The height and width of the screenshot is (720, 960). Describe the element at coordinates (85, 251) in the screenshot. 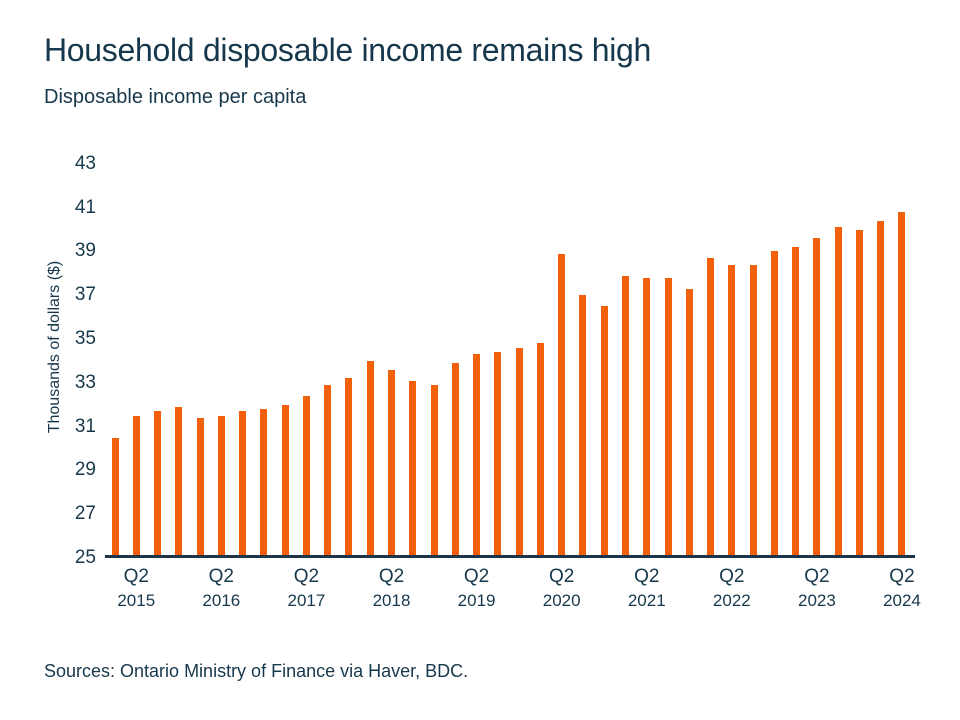

I see `y-tick-label: 39` at that location.